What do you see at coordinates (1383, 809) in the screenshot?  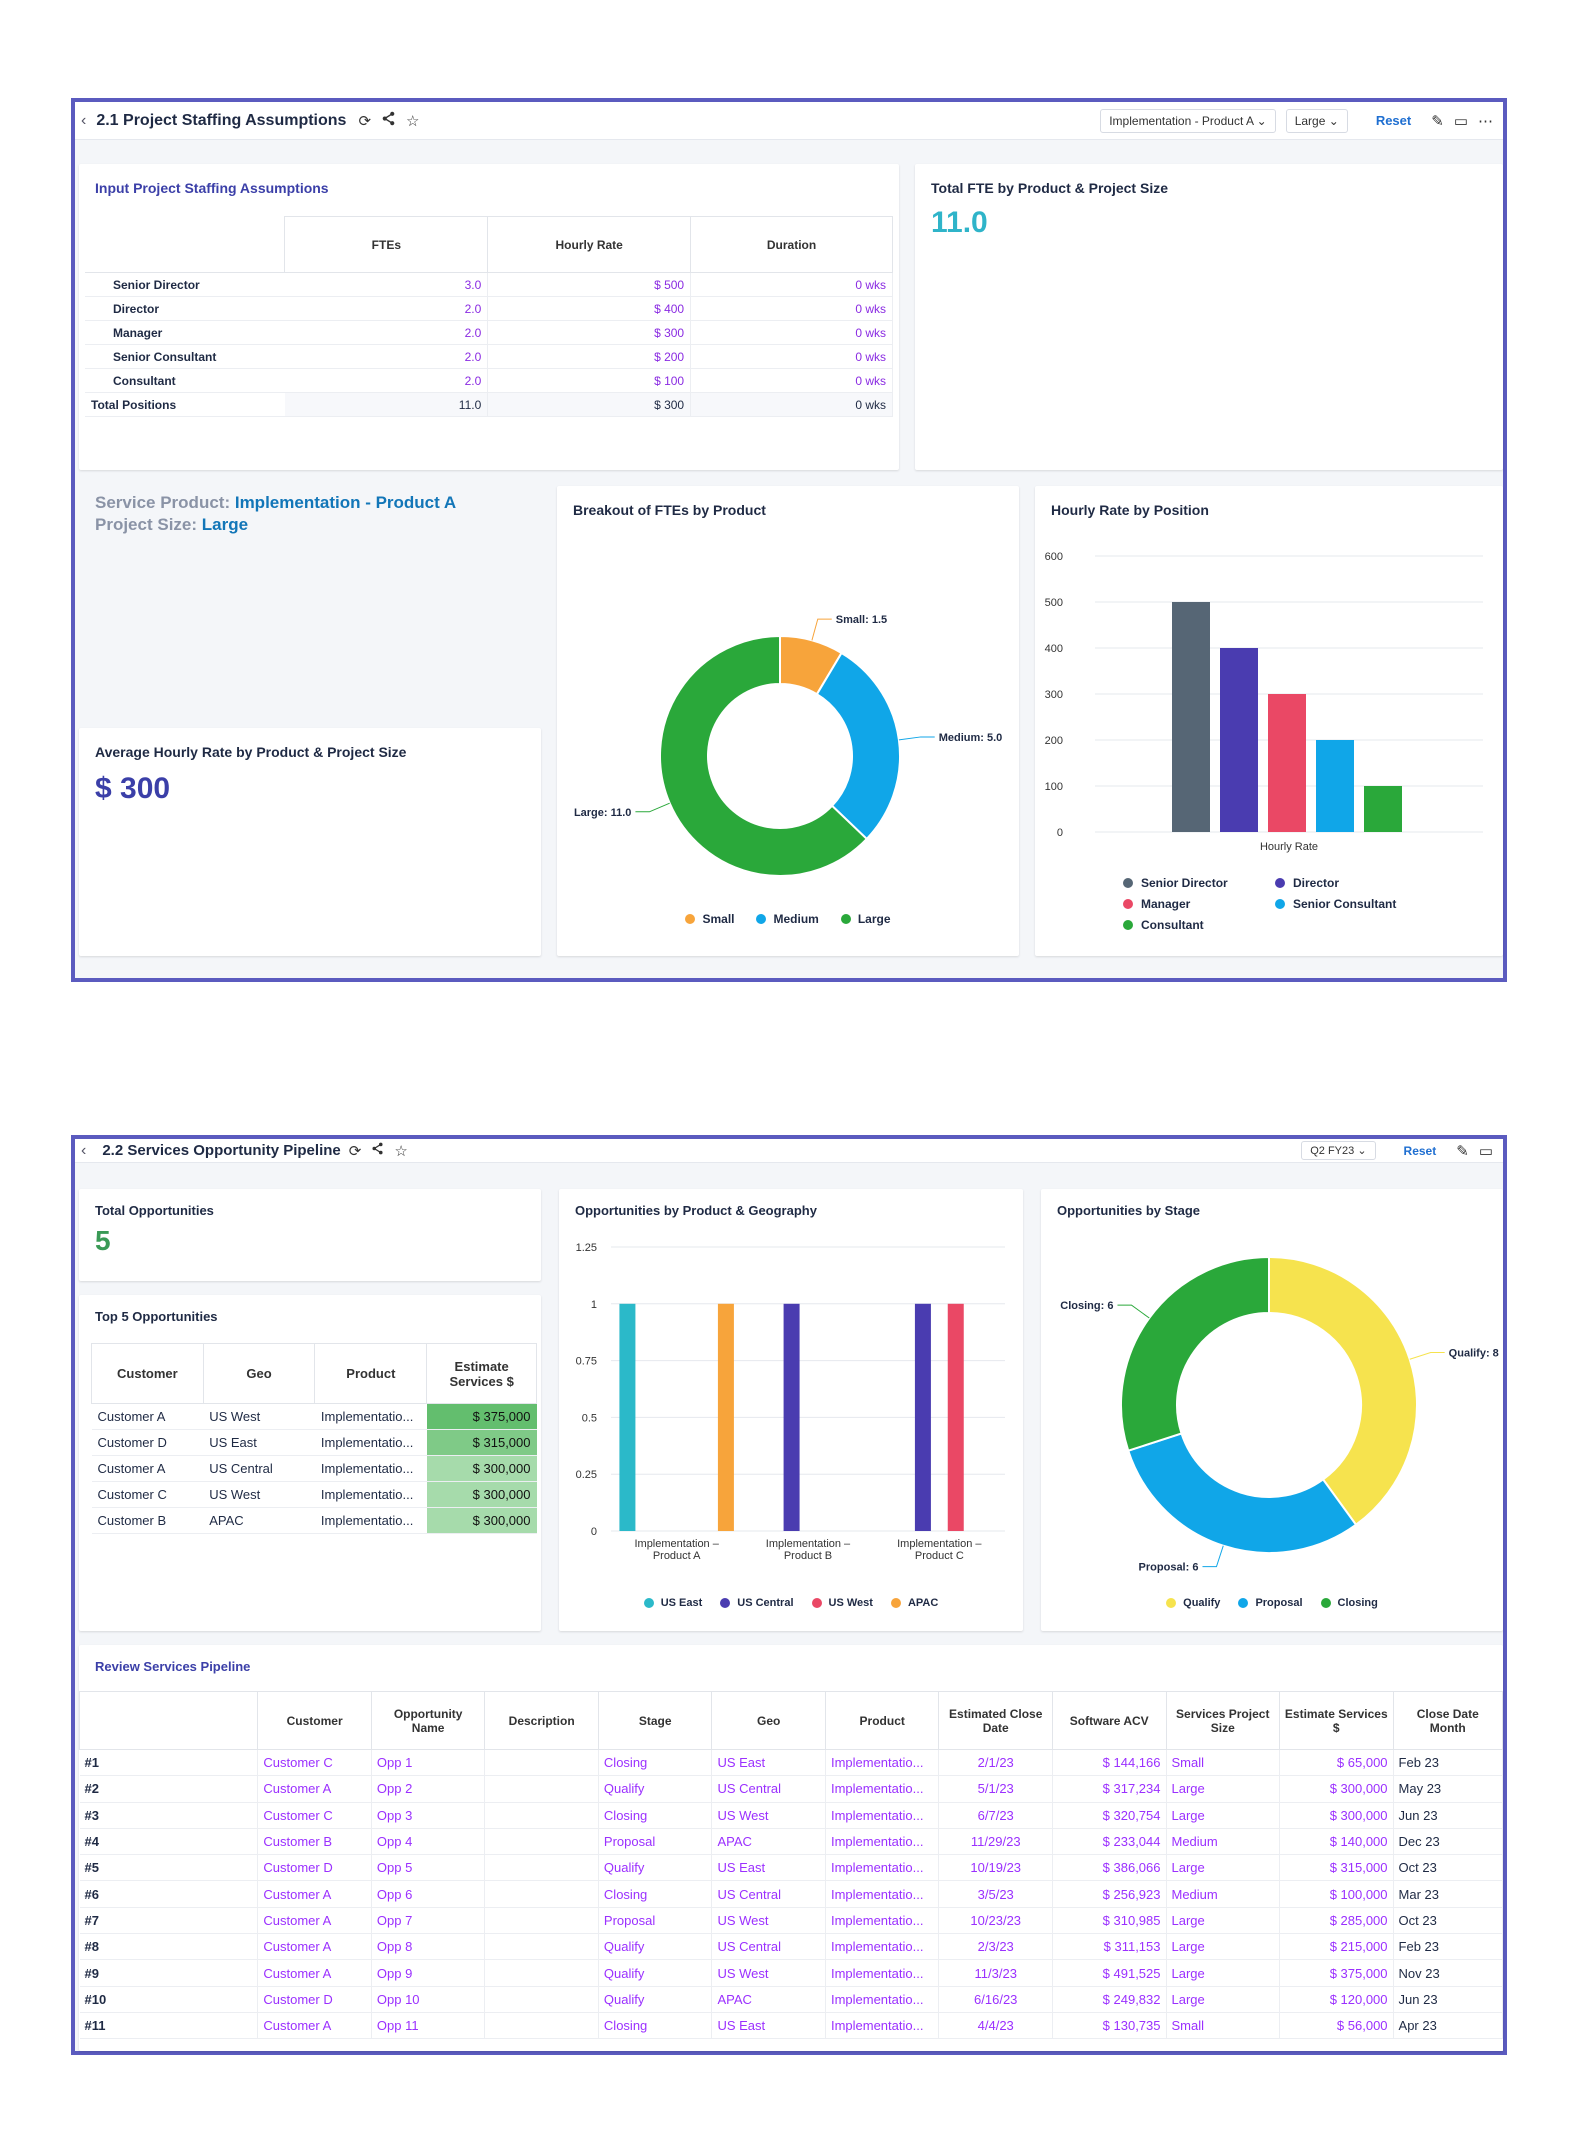 I see `bar-consultant` at bounding box center [1383, 809].